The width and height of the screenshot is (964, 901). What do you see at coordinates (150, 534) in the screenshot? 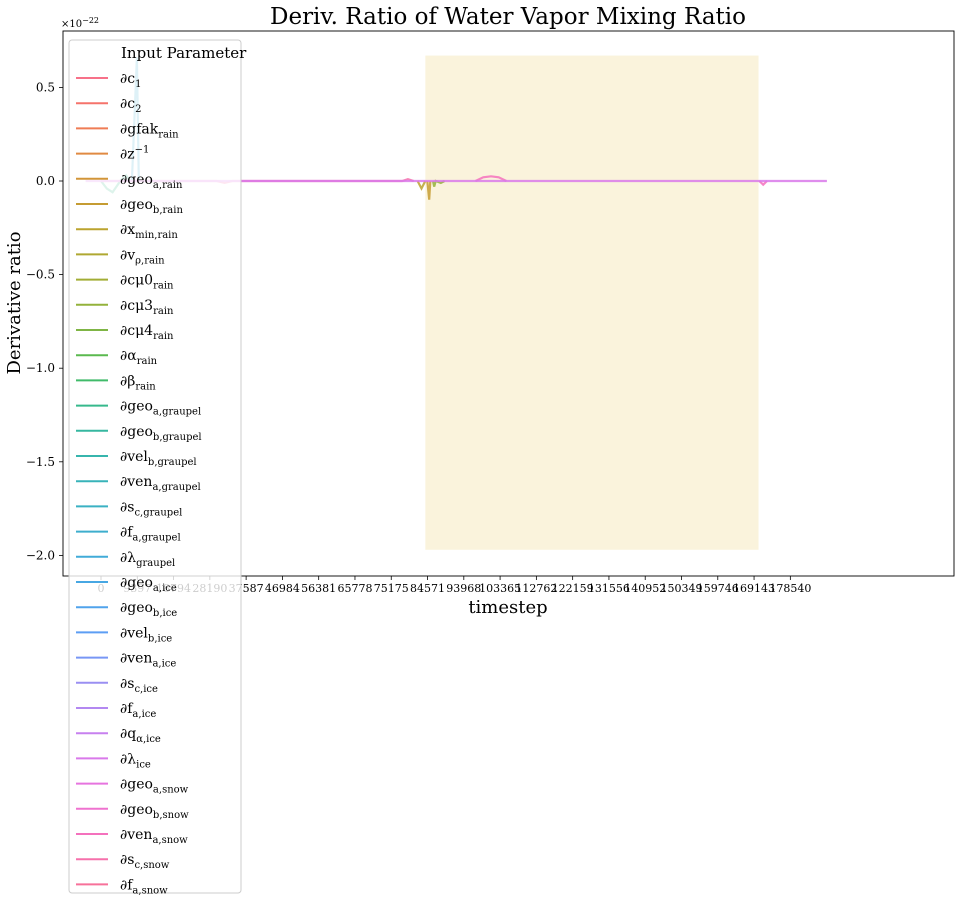
I see `legend-label: ∂fa,graupel` at bounding box center [150, 534].